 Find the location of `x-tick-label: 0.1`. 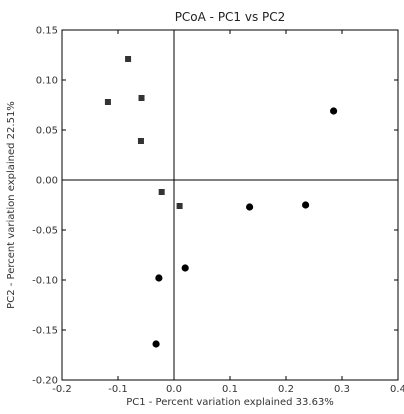

x-tick-label: 0.1 is located at coordinates (230, 389).